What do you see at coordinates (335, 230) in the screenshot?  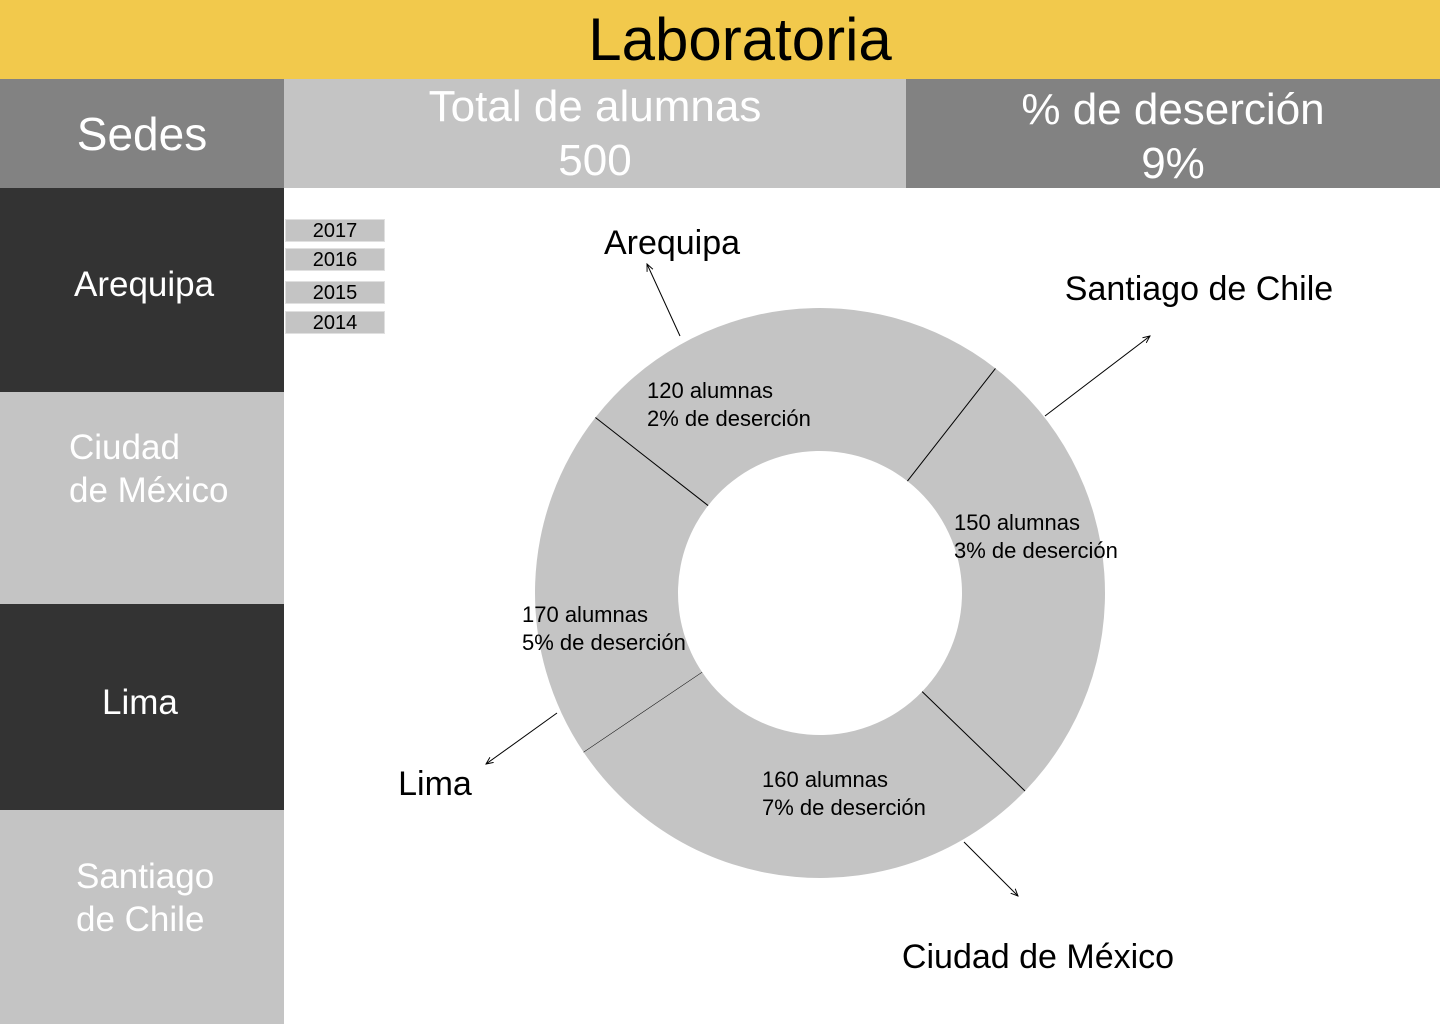 I see `year-button-2017: 2017` at bounding box center [335, 230].